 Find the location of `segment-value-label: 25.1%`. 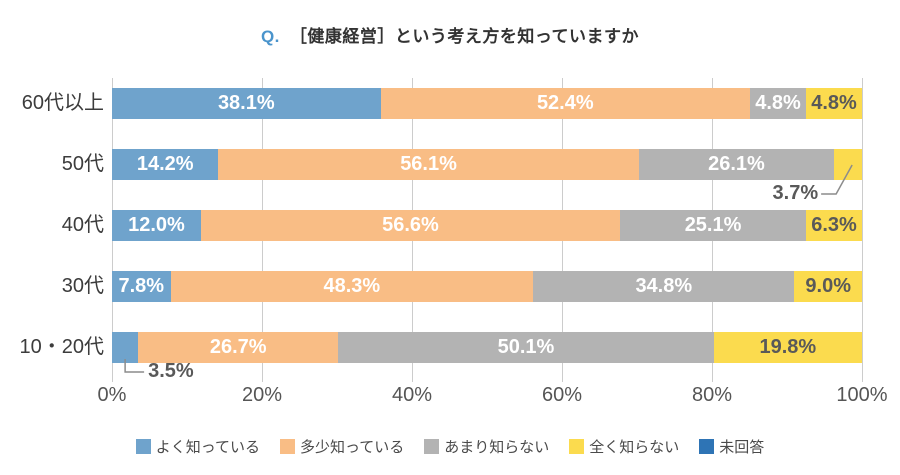

segment-value-label: 25.1% is located at coordinates (713, 225).